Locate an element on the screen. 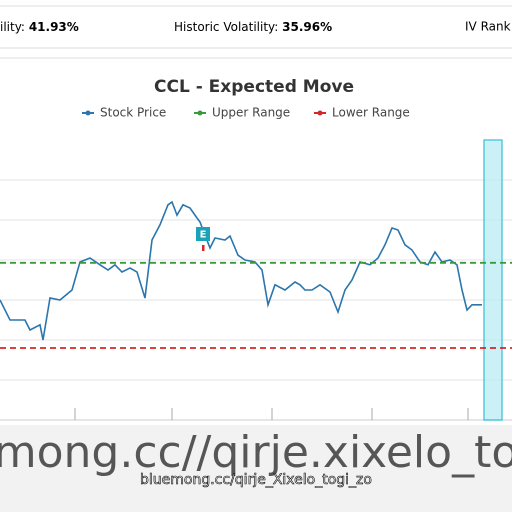 The height and width of the screenshot is (512, 512). stat: Historic Volatility: 35.96% is located at coordinates (253, 27).